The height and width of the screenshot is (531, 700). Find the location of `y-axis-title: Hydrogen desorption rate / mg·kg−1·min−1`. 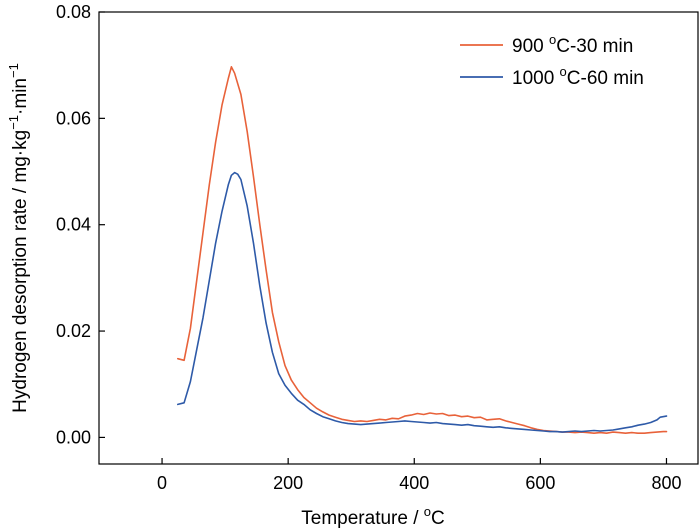

y-axis-title: Hydrogen desorption rate / mg·kg−1·min−1 is located at coordinates (18, 238).